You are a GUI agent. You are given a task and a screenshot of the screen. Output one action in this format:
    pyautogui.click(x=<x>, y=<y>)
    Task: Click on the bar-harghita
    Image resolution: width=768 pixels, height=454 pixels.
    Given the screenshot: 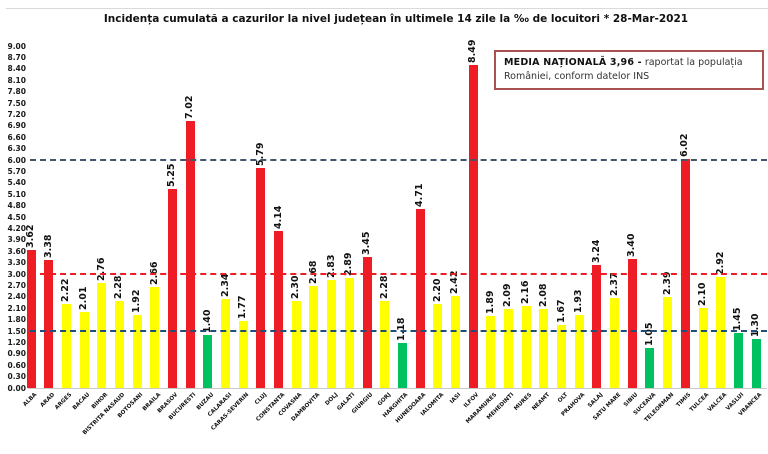 What is the action you would take?
    pyautogui.click(x=402, y=365)
    